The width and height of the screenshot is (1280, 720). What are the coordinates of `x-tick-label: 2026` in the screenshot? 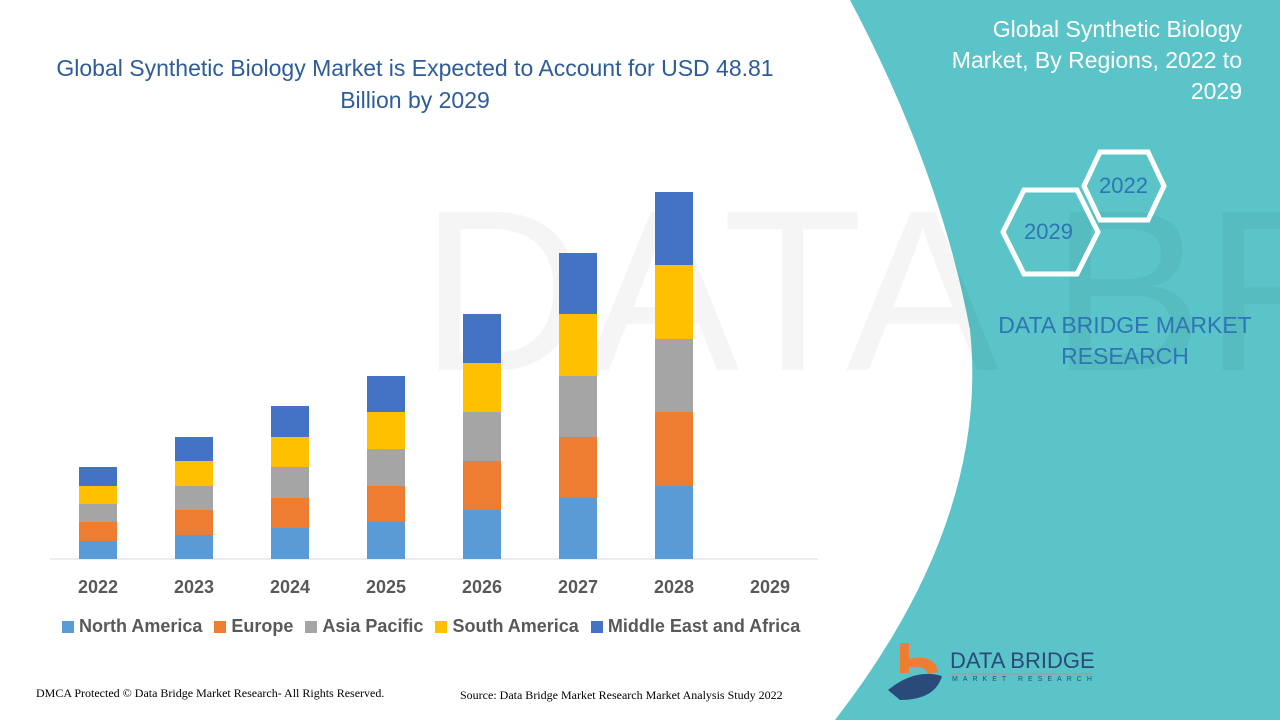 It's located at (482, 587).